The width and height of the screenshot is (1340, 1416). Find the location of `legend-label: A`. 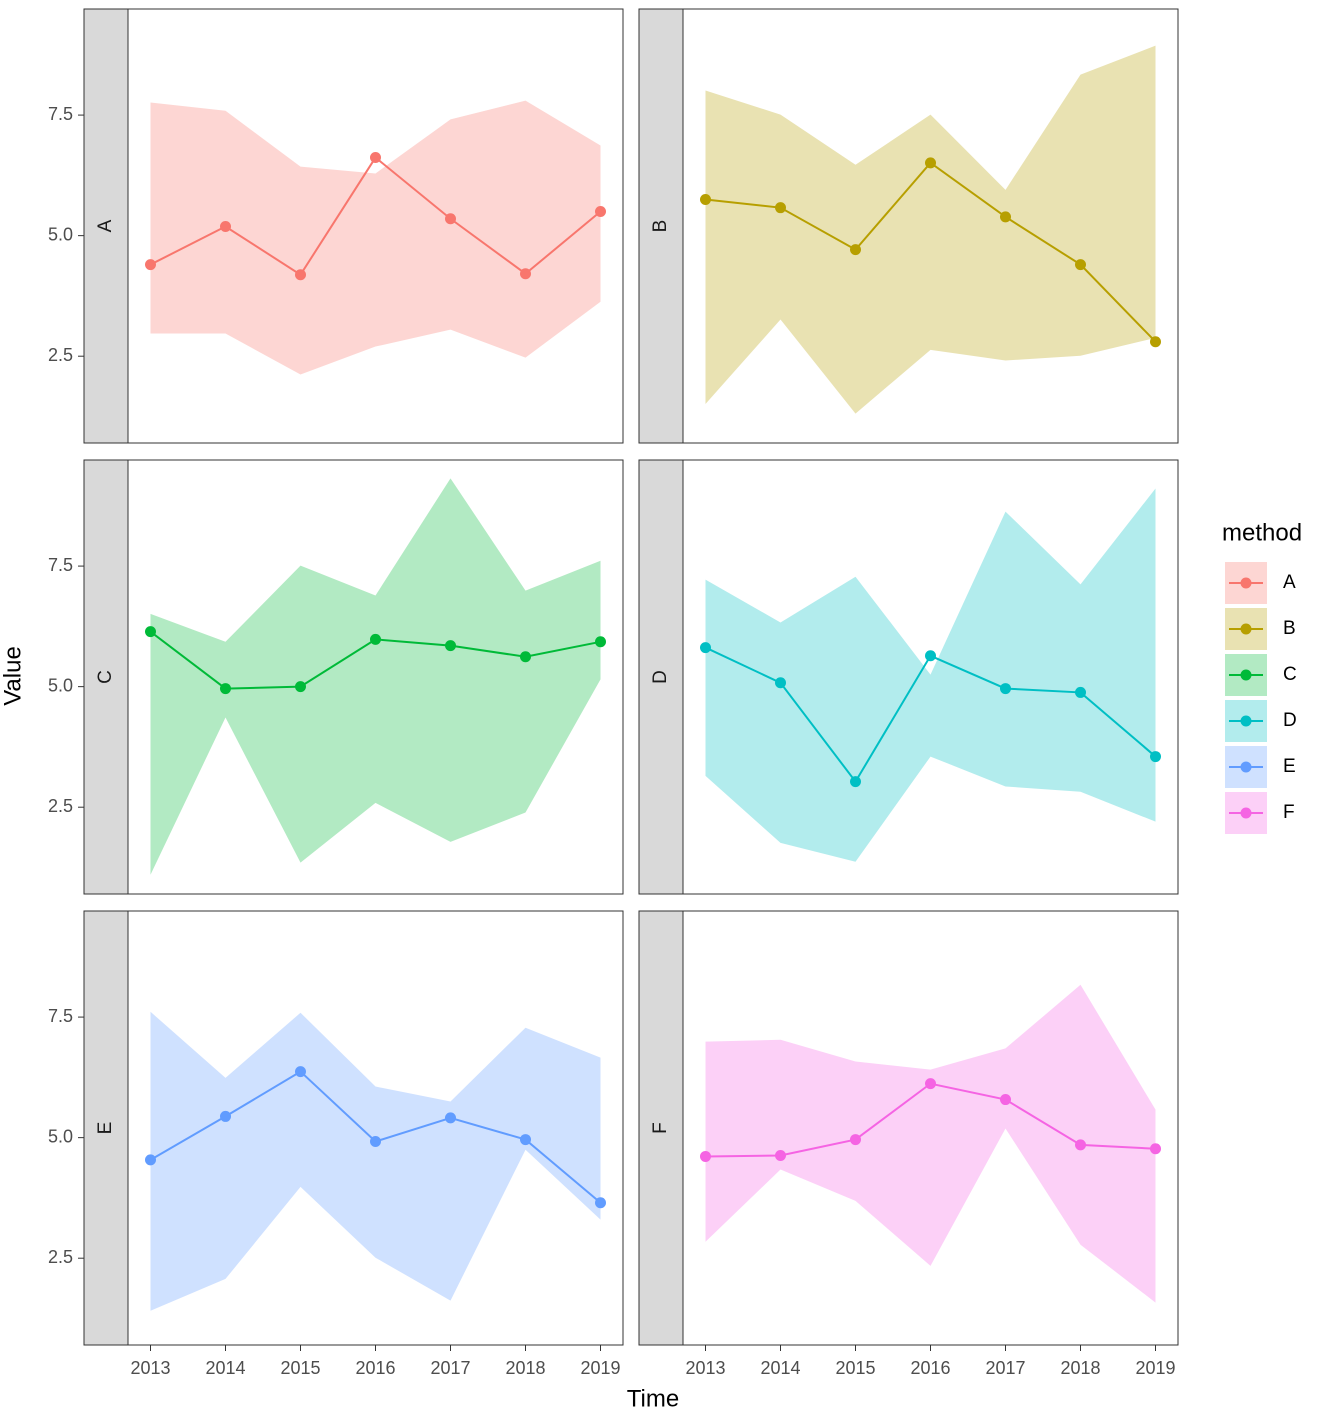

legend-label: A is located at coordinates (1289, 582).